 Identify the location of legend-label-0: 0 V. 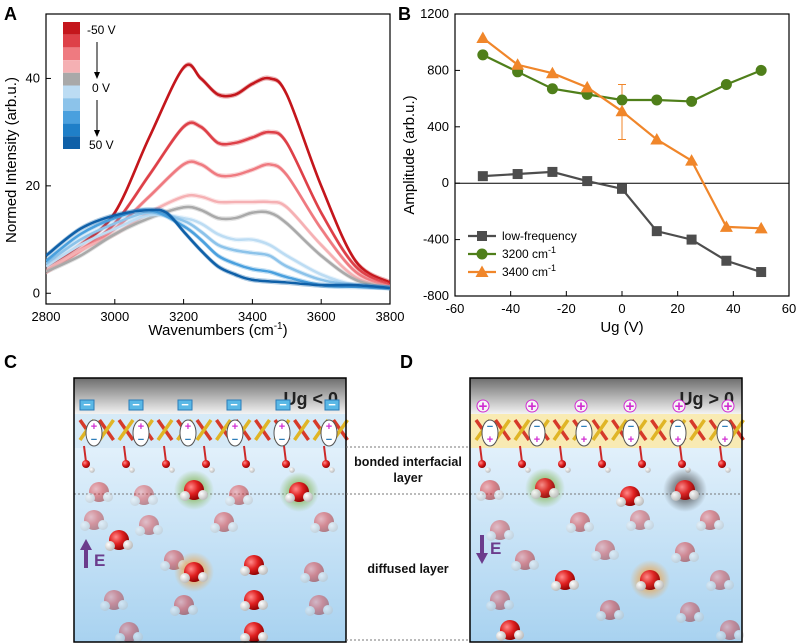
(101, 88).